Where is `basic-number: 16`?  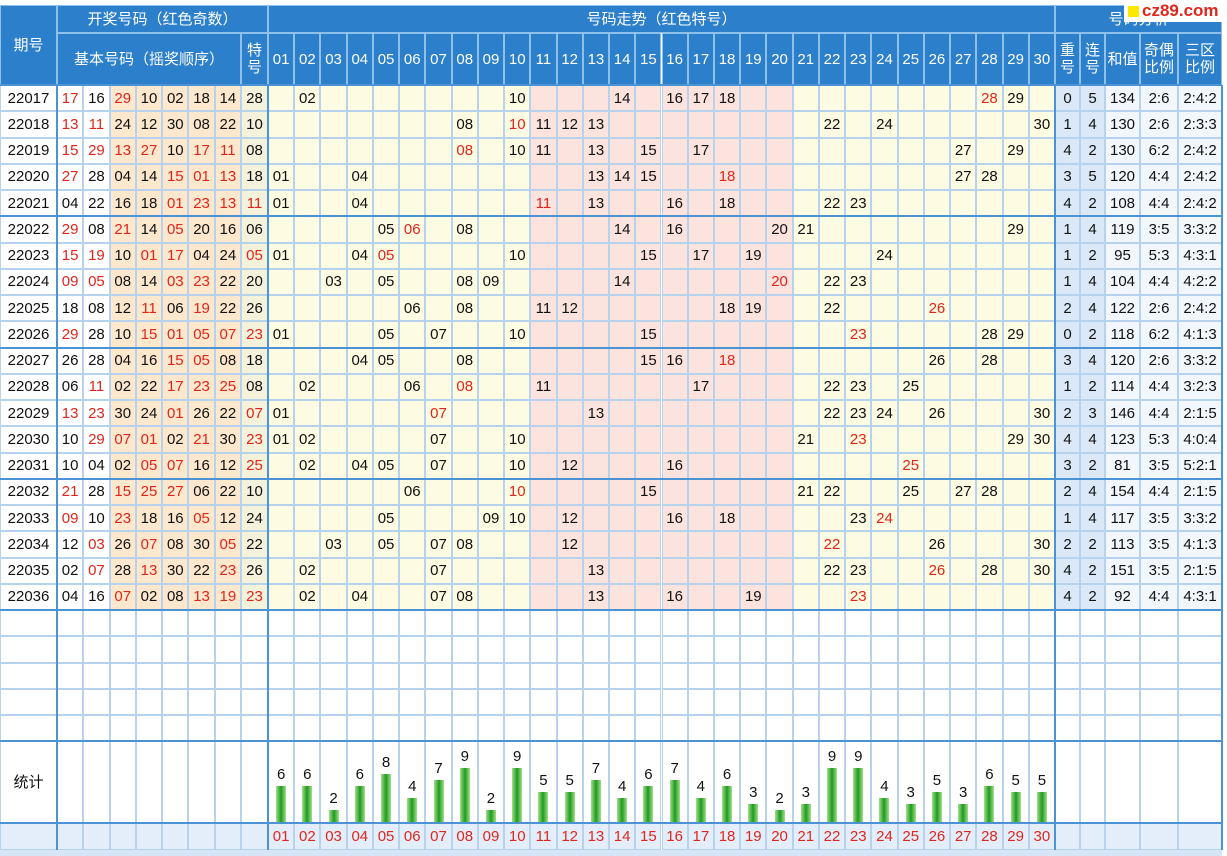
basic-number: 16 is located at coordinates (201, 465).